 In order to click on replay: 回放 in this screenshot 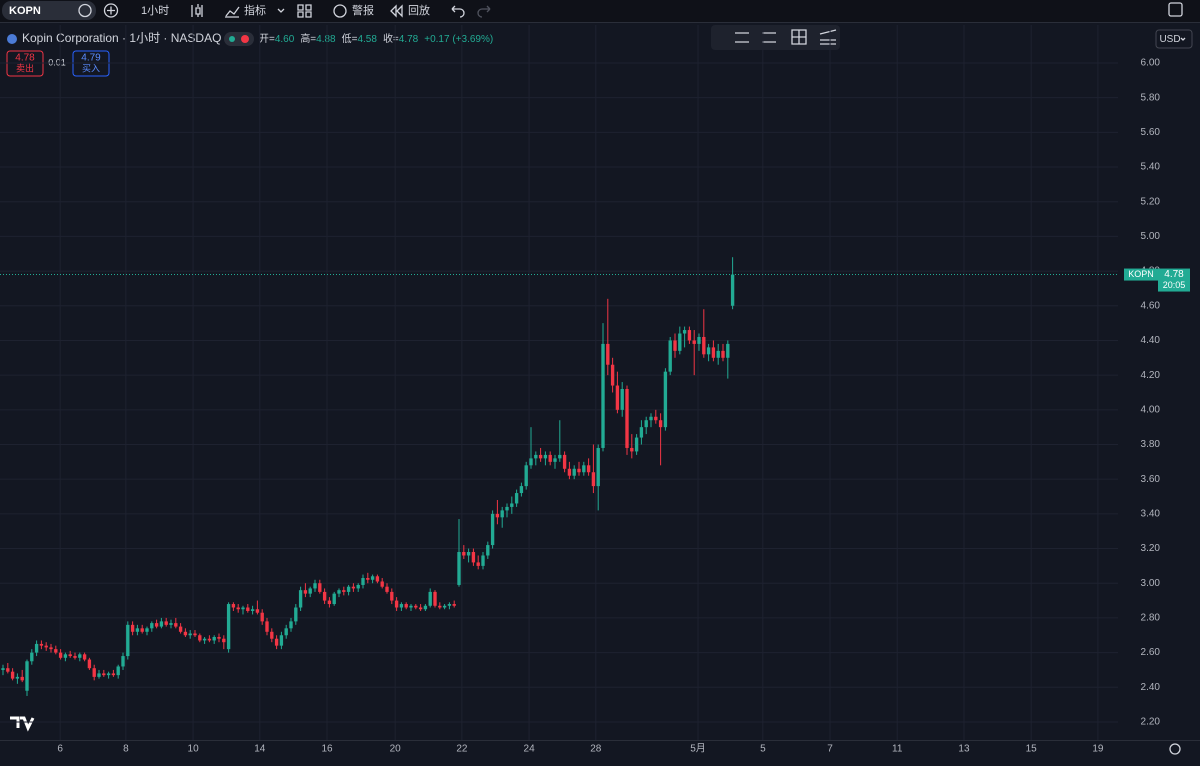, I will do `click(419, 10)`.